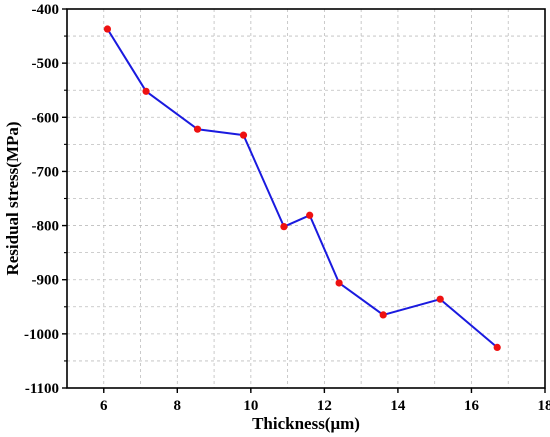  I want to click on y-tick-label: -700, so click(46, 172).